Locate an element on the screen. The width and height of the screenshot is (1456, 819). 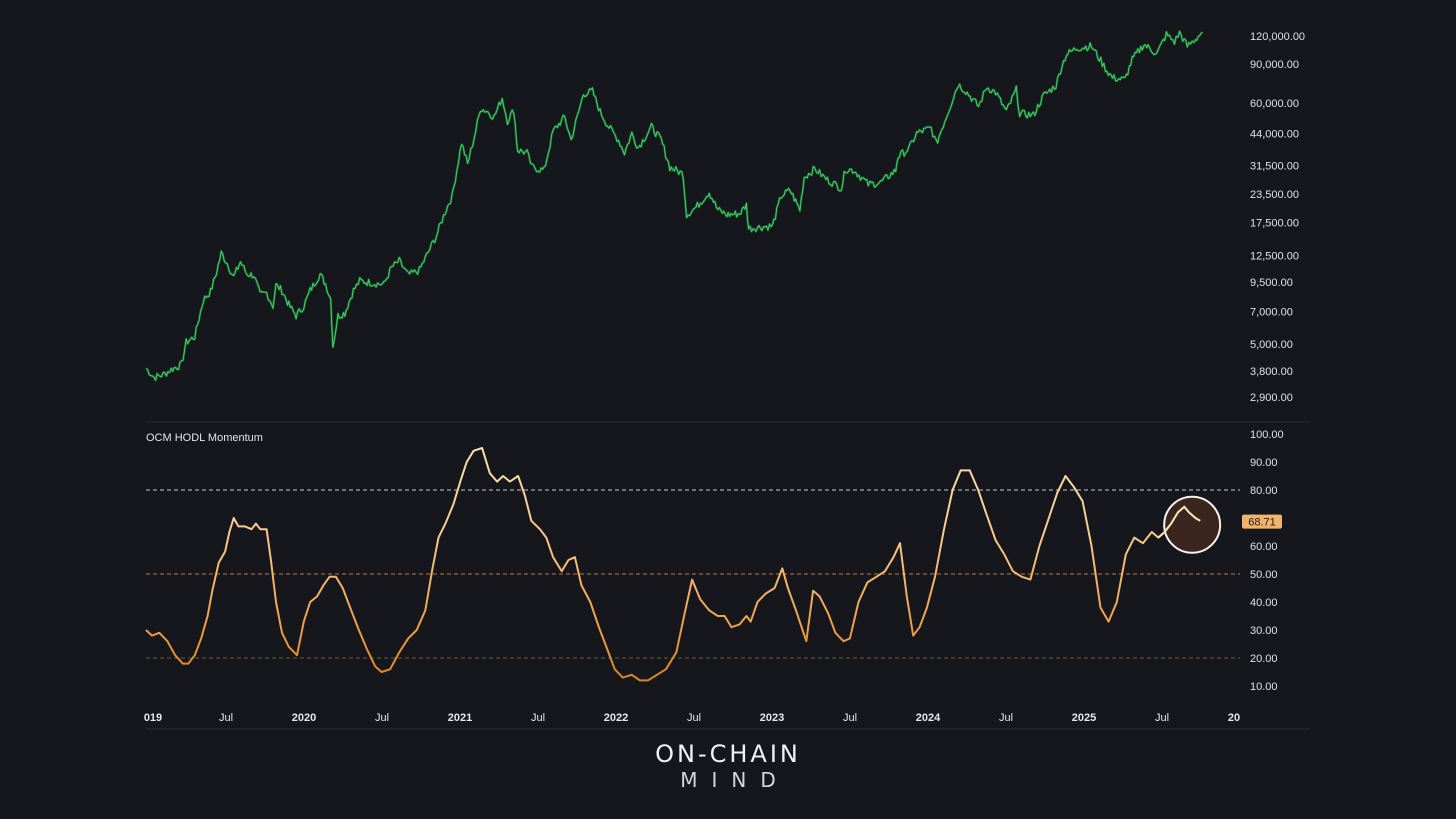
price-tick-label: 23,500.00 is located at coordinates (1274, 195).